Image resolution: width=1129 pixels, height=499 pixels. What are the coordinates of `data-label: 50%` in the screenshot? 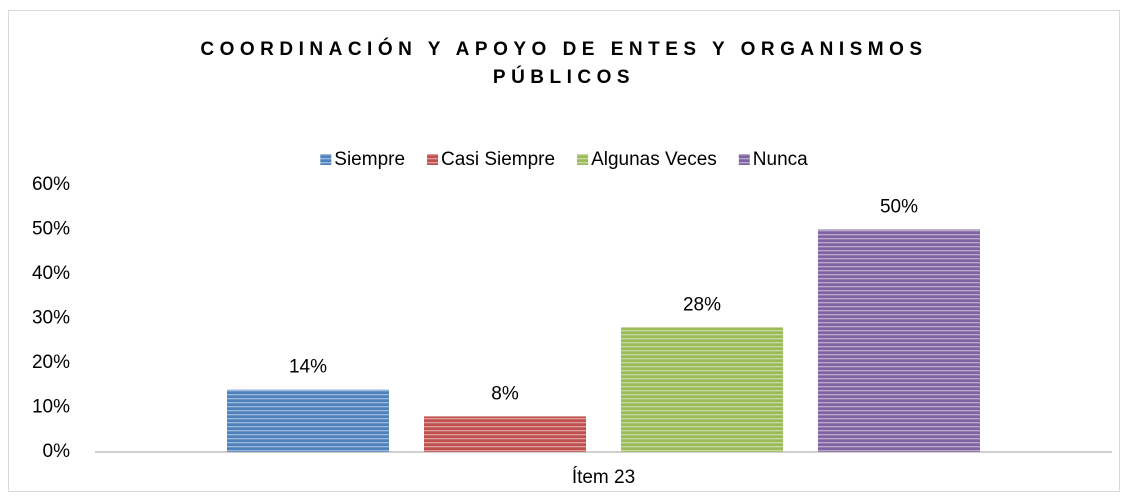 It's located at (899, 207).